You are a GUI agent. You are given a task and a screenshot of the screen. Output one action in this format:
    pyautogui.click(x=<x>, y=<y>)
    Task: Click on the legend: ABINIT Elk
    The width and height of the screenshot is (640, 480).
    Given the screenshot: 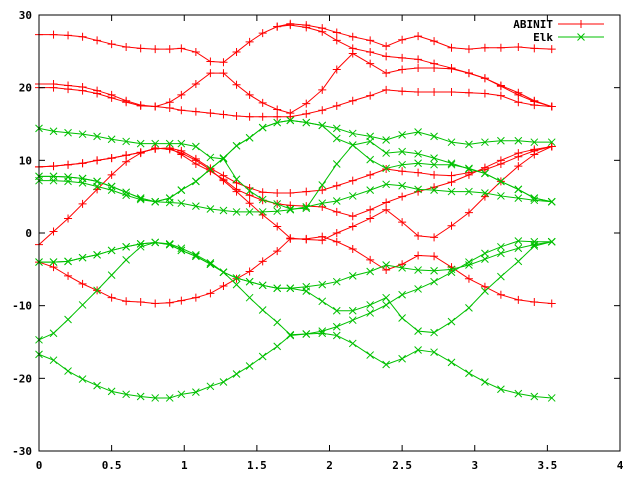 What is the action you would take?
    pyautogui.click(x=558, y=31)
    